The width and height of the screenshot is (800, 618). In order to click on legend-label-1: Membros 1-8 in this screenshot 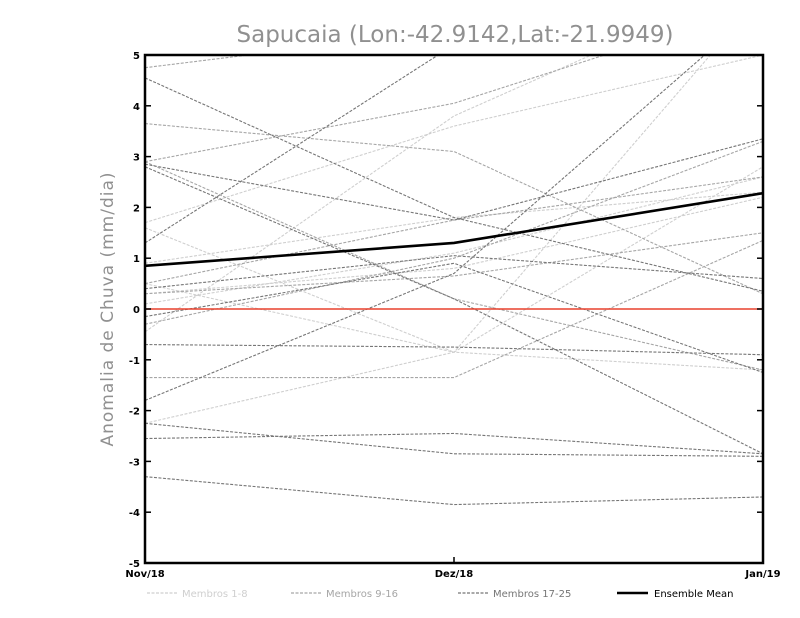, I will do `click(215, 594)`.